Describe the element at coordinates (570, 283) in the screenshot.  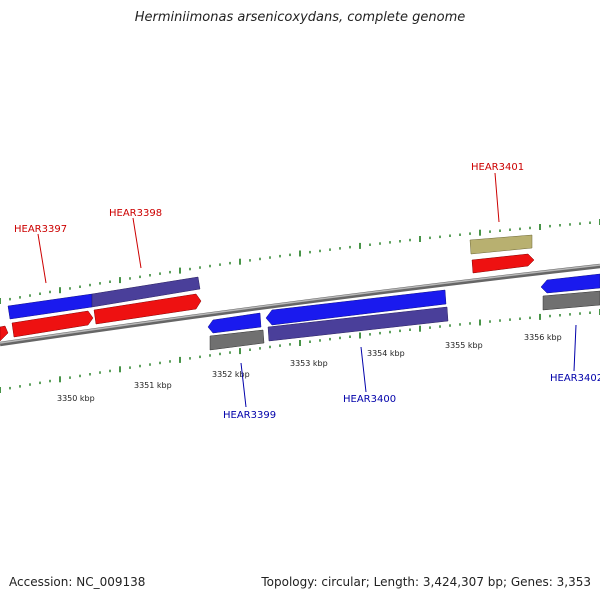
I see `gene-hear3402-outer` at that location.